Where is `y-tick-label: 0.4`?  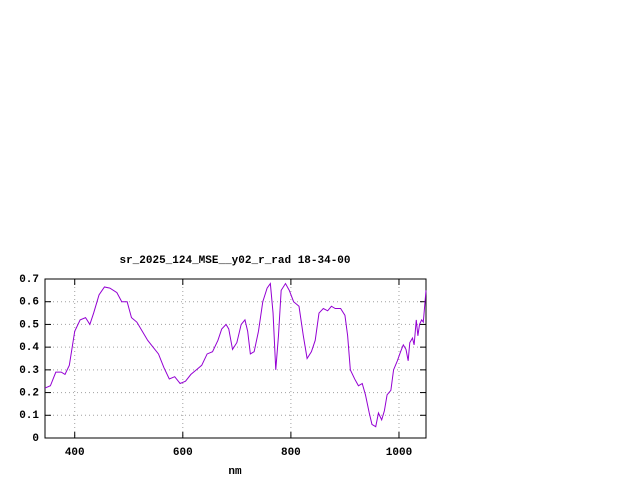
y-tick-label: 0.4 is located at coordinates (29, 348).